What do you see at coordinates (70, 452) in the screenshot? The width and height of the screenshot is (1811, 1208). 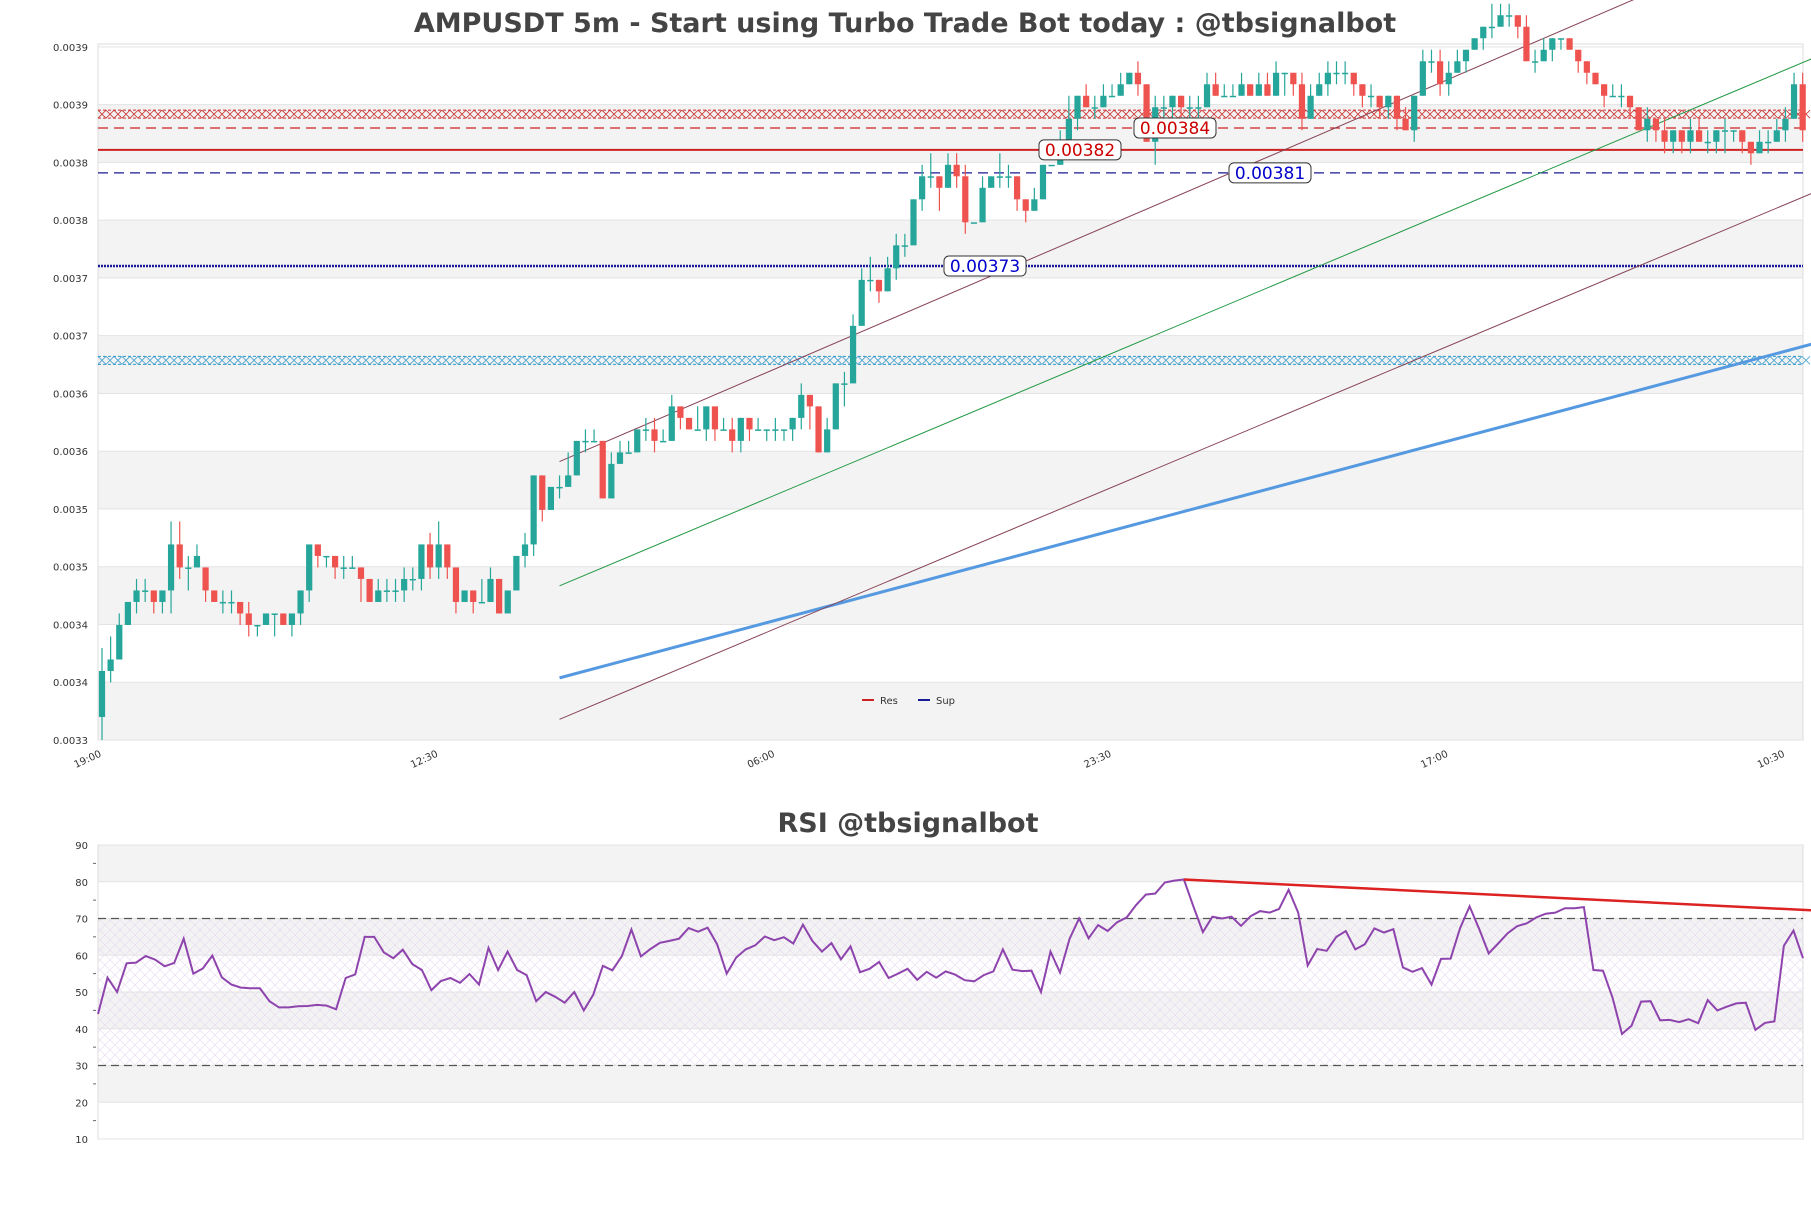 I see `price-y-tick-label: 0.0036` at bounding box center [70, 452].